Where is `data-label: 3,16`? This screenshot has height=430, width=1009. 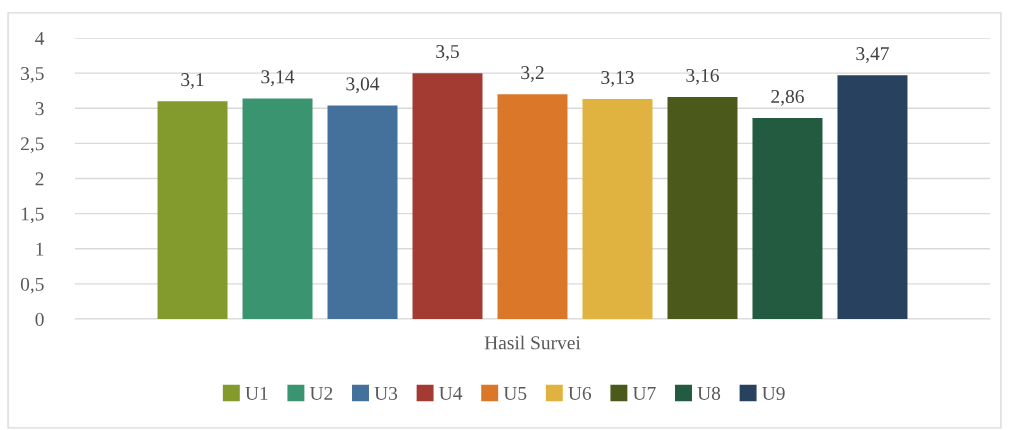
data-label: 3,16 is located at coordinates (702, 76).